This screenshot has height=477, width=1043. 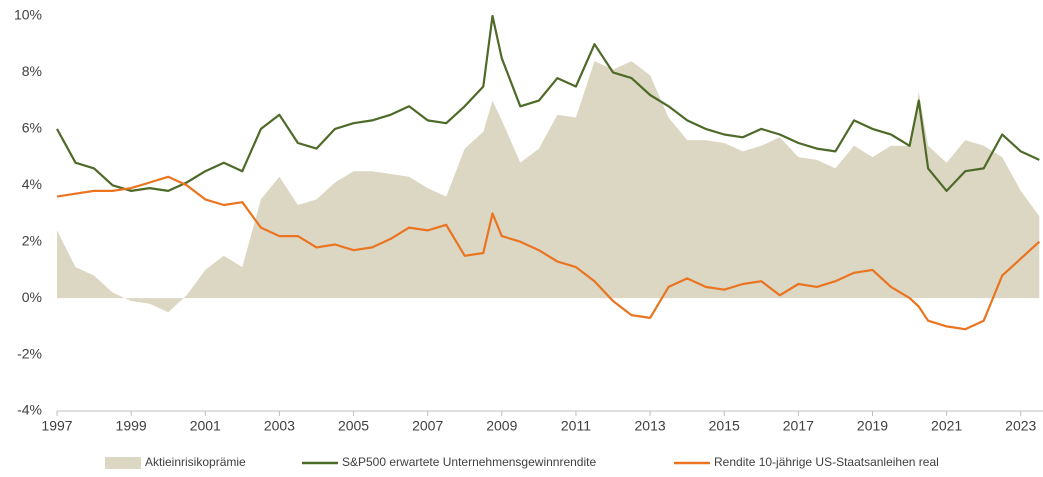 I want to click on x-tick-label: 2023, so click(x=1020, y=426).